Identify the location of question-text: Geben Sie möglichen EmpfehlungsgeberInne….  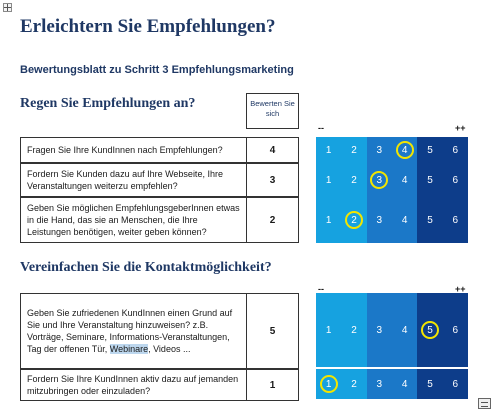
(134, 220).